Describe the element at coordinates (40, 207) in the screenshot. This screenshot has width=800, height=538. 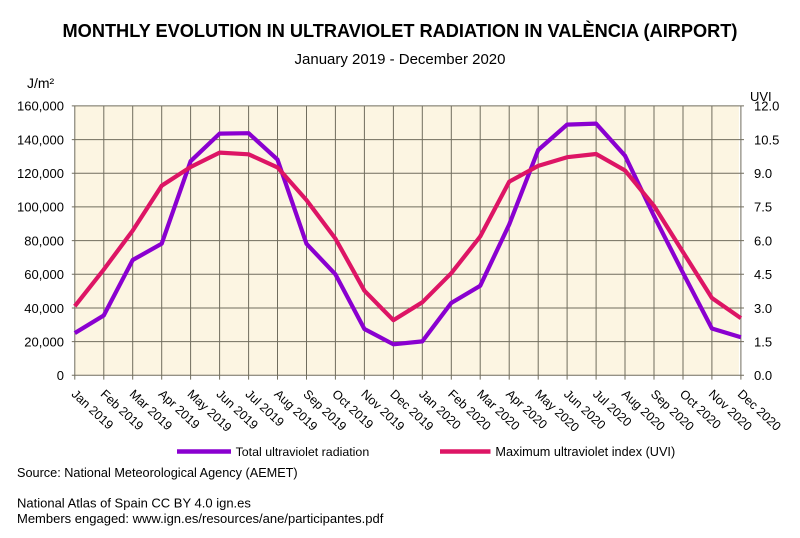
I see `svg-text: 100,000` at that location.